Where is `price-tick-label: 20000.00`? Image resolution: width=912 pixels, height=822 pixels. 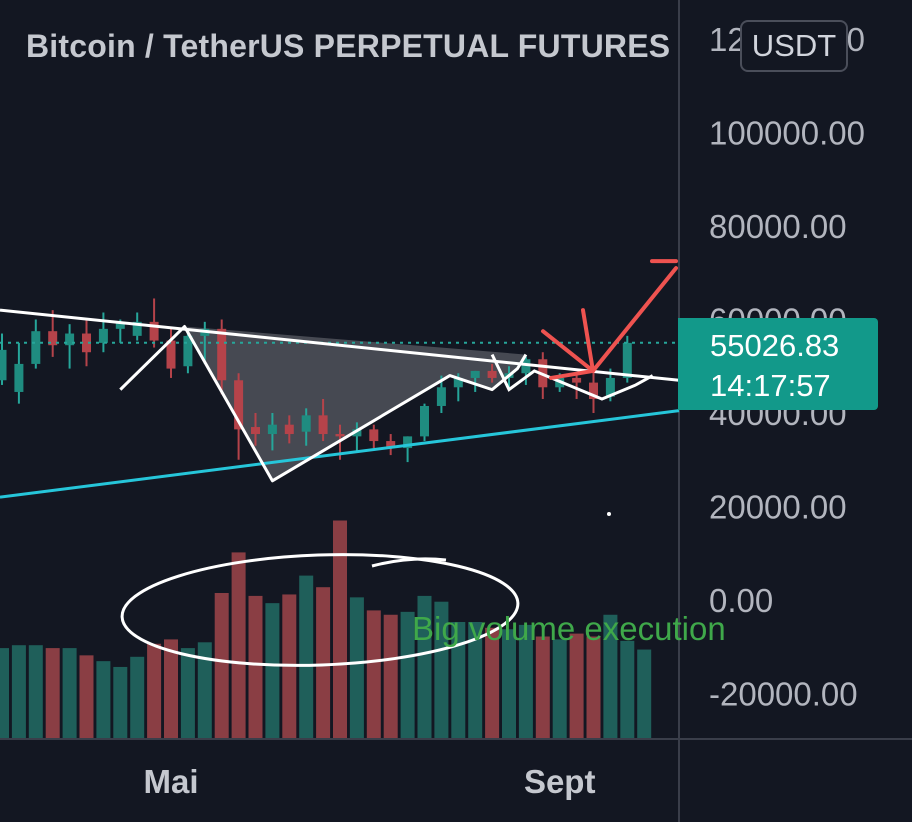
price-tick-label: 20000.00 is located at coordinates (778, 507).